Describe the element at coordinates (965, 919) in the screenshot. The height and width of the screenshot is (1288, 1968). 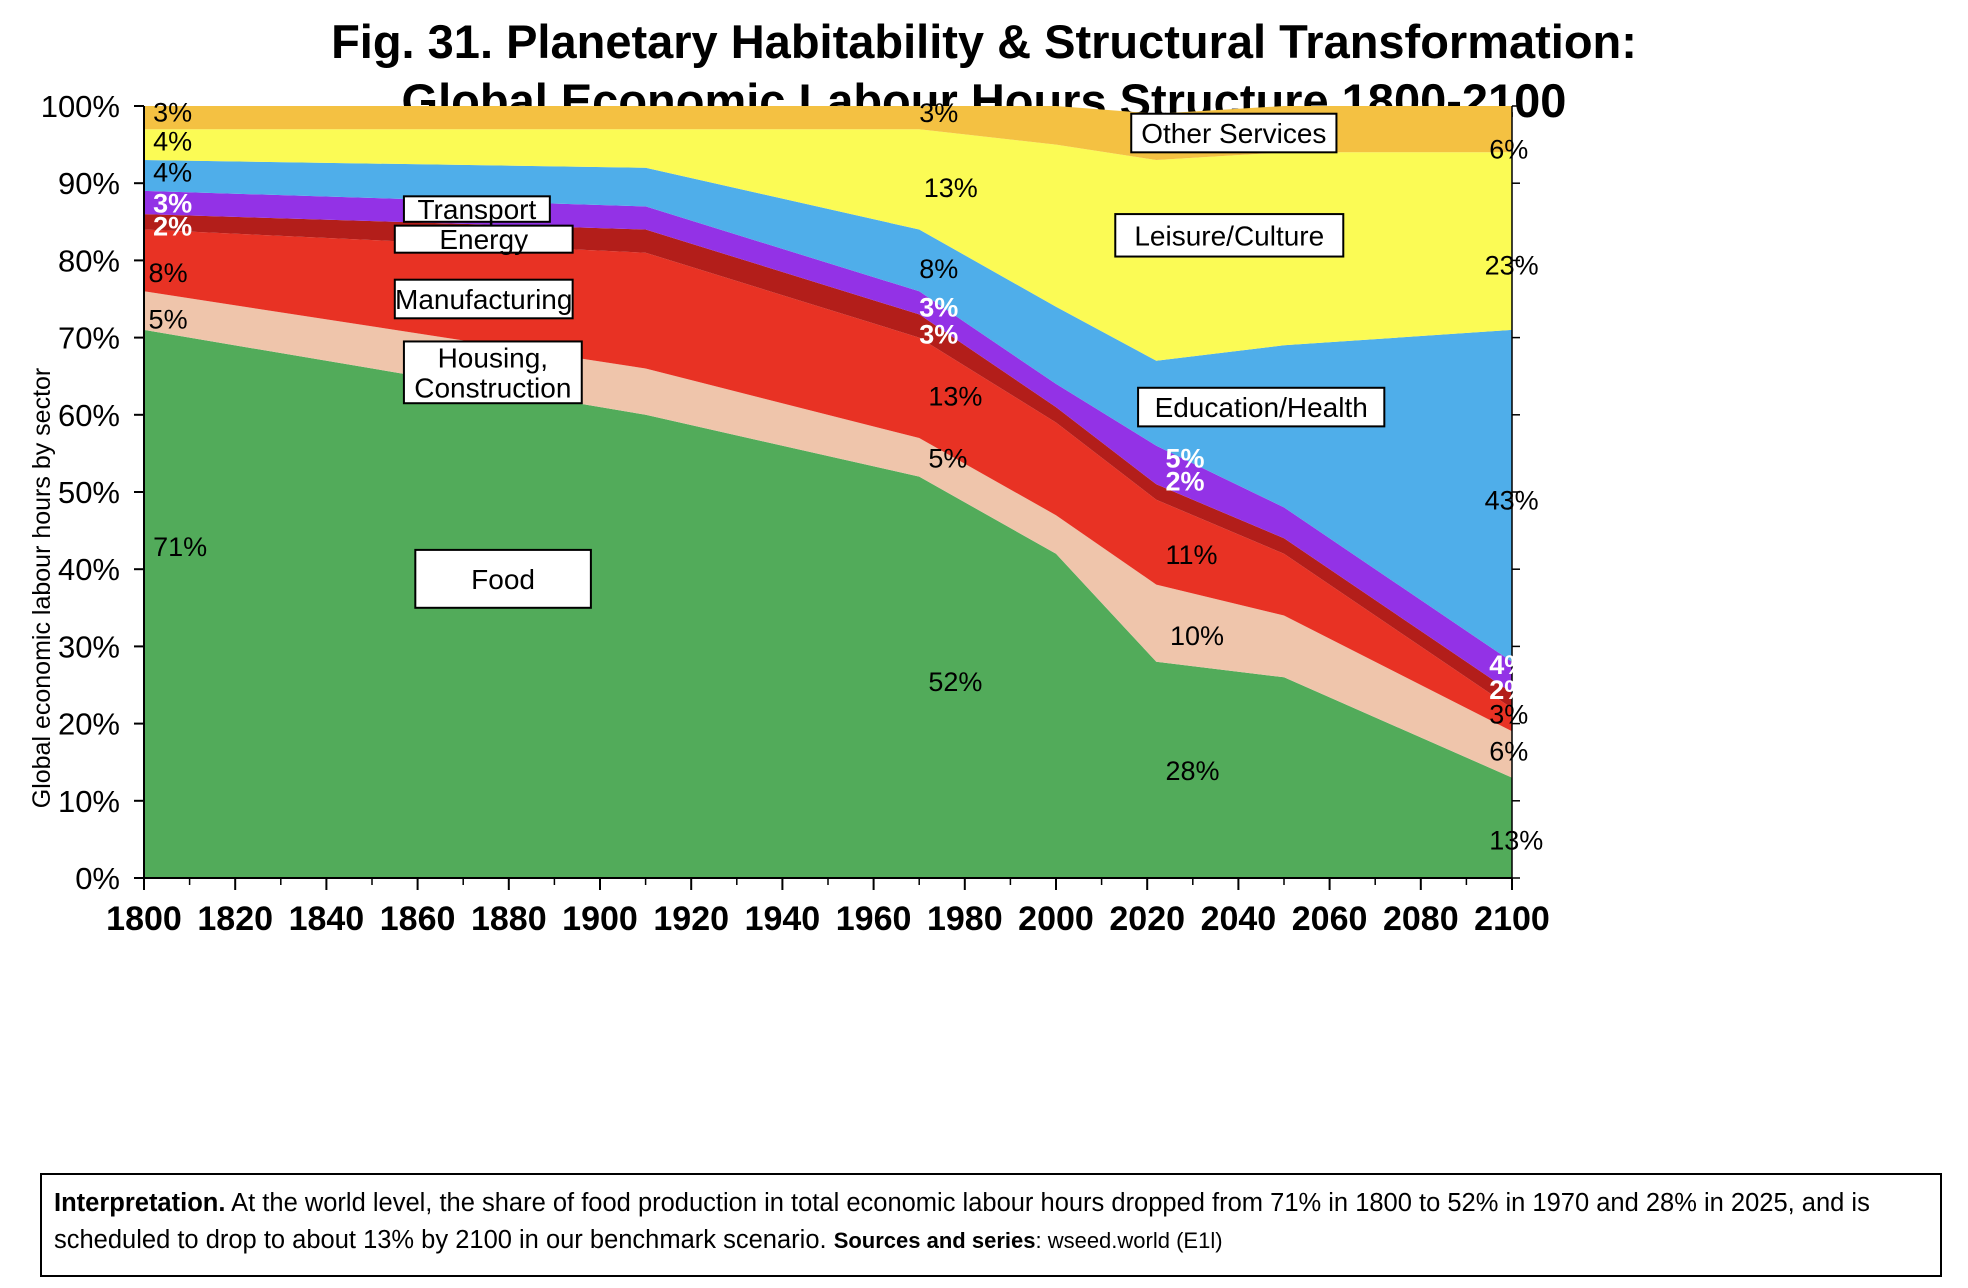
I see `x-tick-label: 1980` at that location.